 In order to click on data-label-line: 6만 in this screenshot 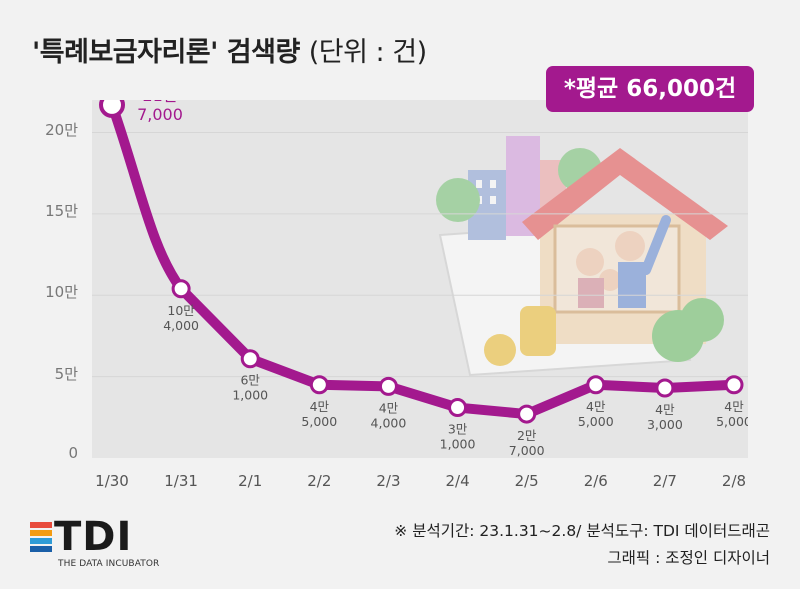, I will do `click(250, 380)`.